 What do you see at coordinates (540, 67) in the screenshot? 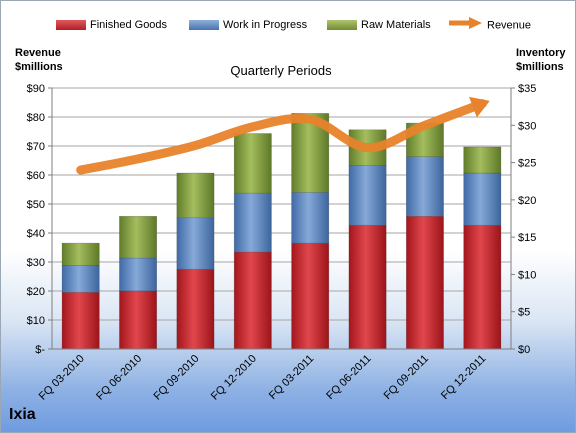
I see `right-axis-title-line2: $millions` at bounding box center [540, 67].